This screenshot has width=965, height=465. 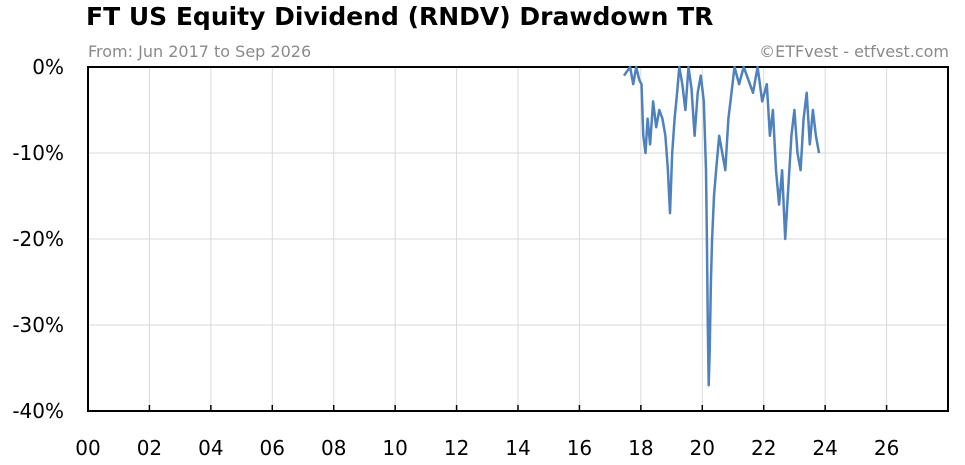 I want to click on y-tick-label: -20%, so click(x=38, y=239).